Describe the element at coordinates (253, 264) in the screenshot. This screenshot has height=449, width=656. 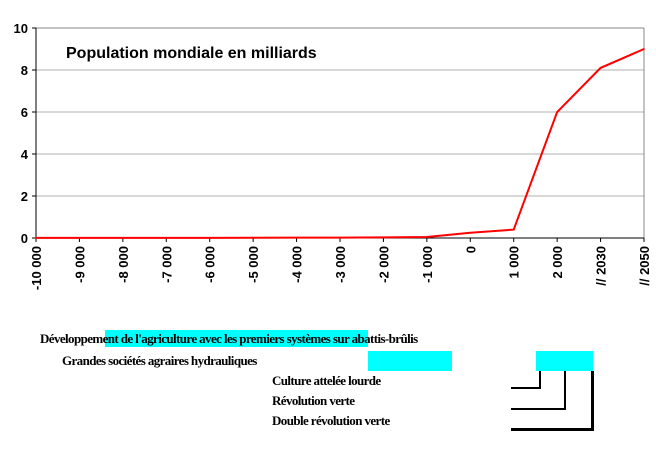
I see `x-tick-label: -5 000` at that location.